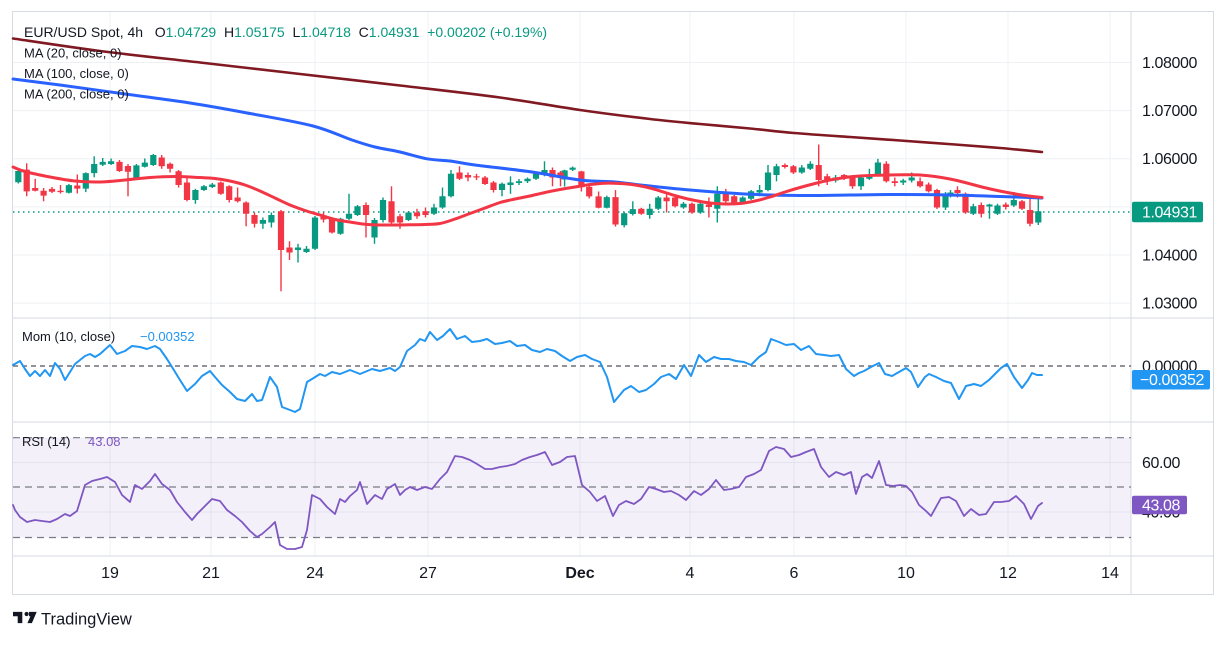 Image resolution: width=1227 pixels, height=645 pixels. Describe the element at coordinates (690, 573) in the screenshot. I see `svg-text: 4` at that location.